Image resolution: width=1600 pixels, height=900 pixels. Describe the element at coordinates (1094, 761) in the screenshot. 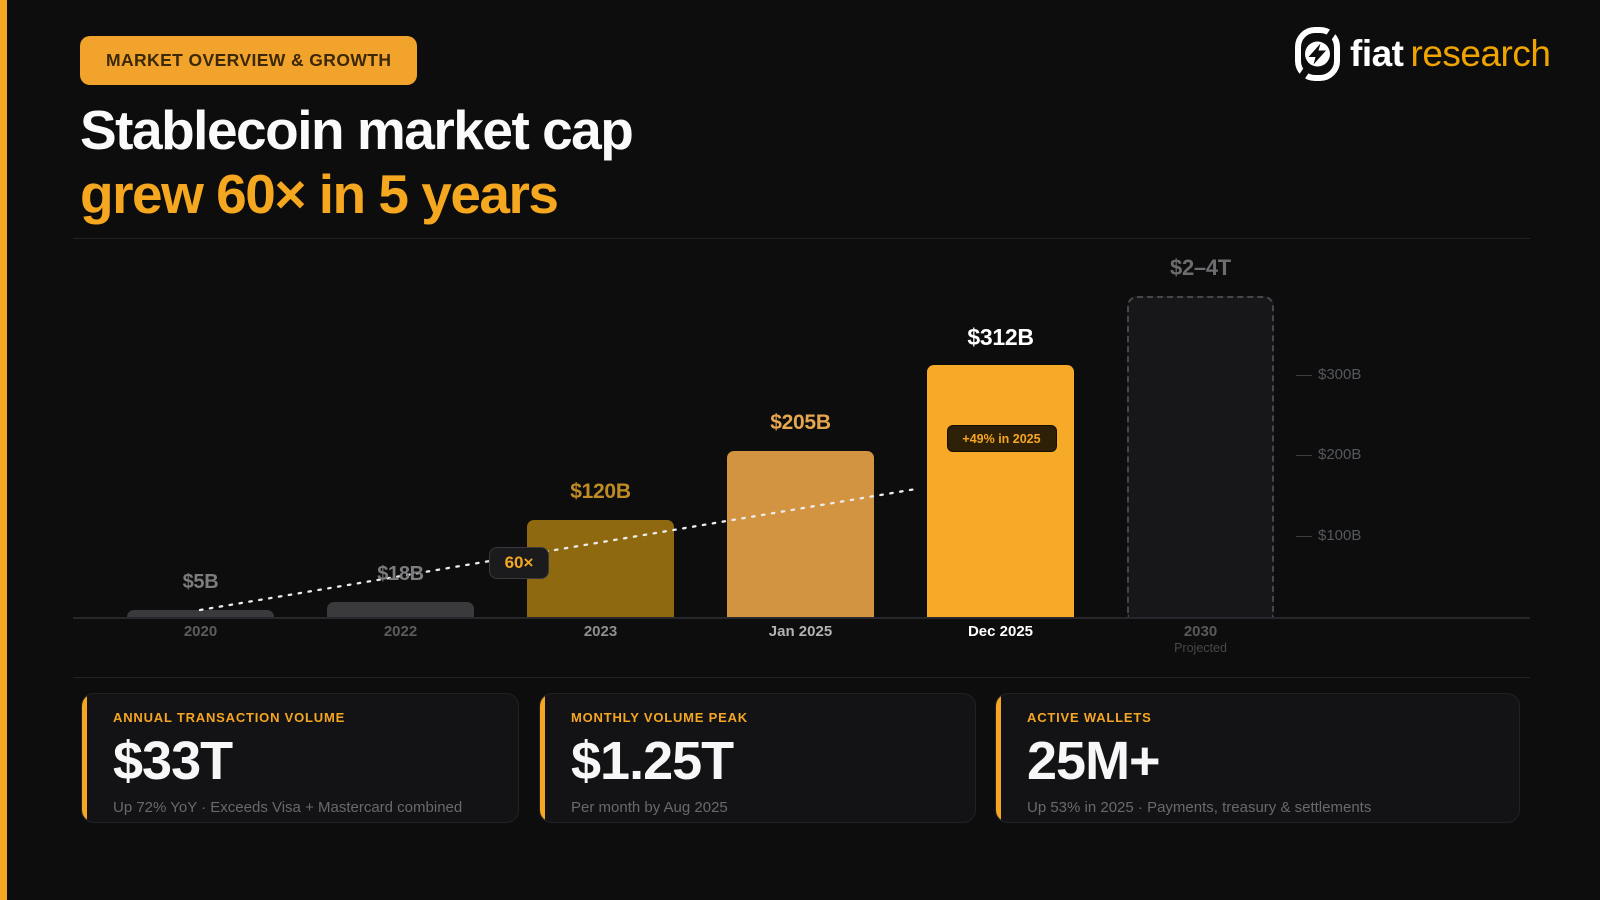

I see `stat-value: 25M+` at that location.